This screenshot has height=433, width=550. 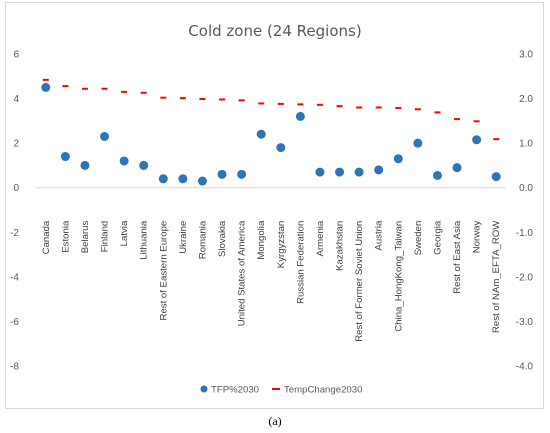 I want to click on left-tick-label: 2, so click(x=16, y=144).